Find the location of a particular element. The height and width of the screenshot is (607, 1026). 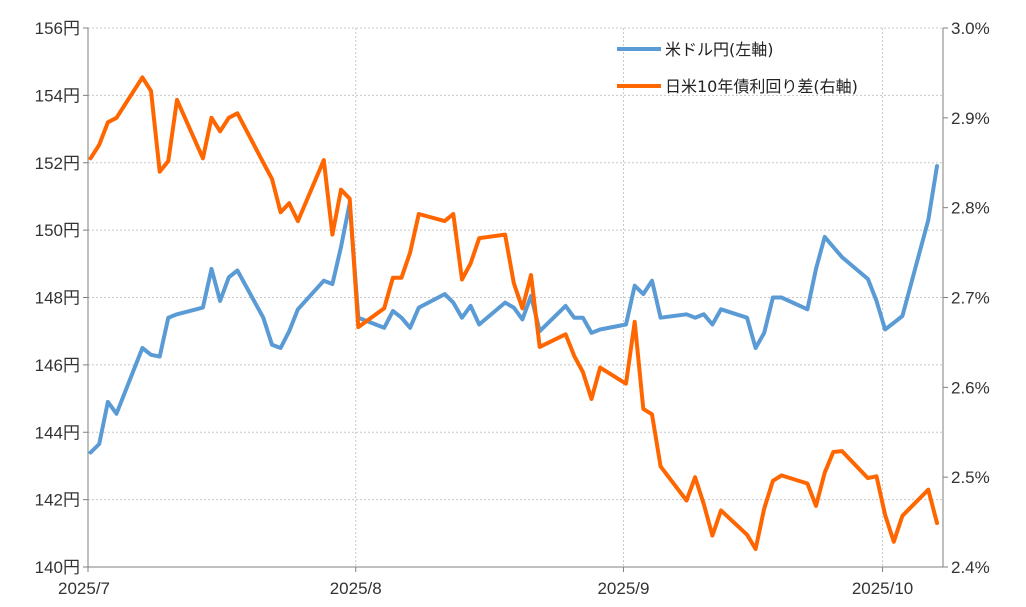

right-tick-label-3: 2.7% is located at coordinates (970, 298).